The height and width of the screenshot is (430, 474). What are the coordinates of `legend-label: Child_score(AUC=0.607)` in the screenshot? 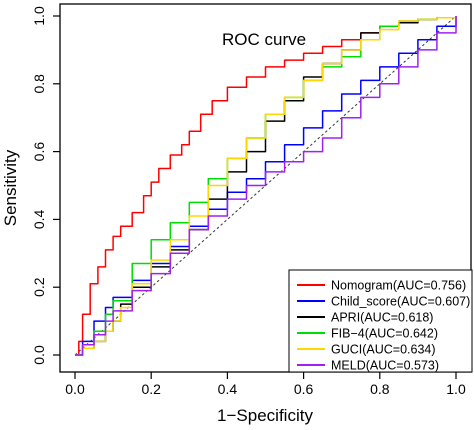 It's located at (400, 302).